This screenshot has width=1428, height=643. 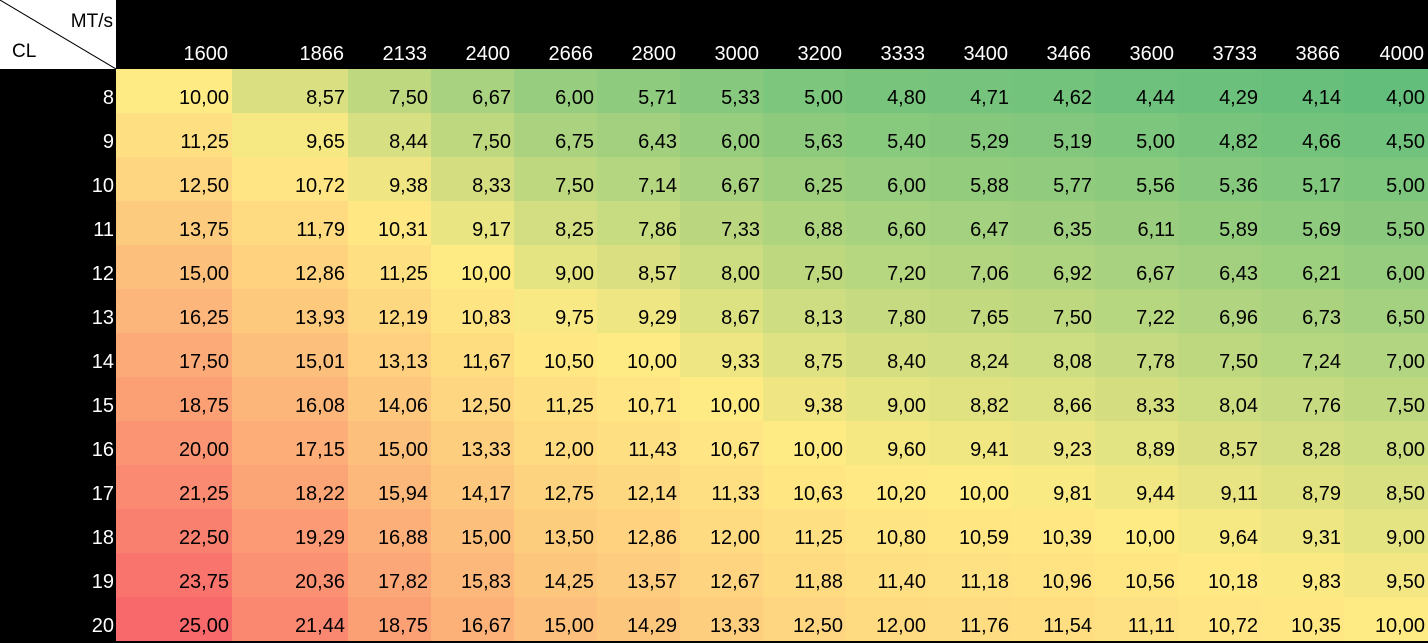 I want to click on cell-value: 9,75, so click(x=574, y=318).